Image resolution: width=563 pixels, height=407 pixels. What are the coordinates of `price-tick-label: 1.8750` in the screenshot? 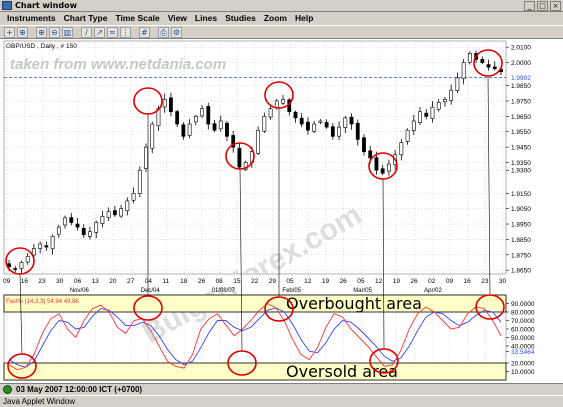 It's located at (521, 255).